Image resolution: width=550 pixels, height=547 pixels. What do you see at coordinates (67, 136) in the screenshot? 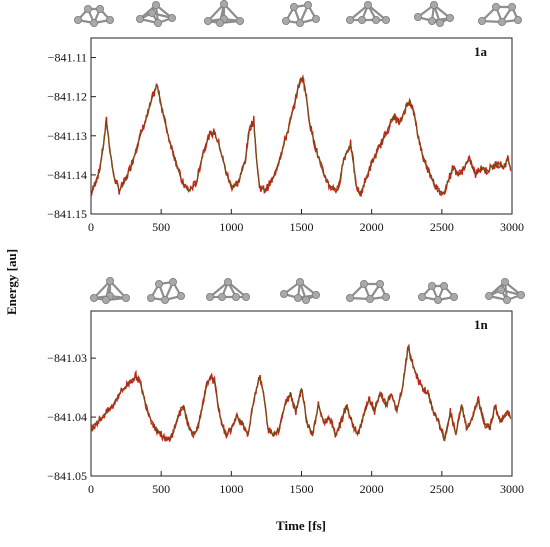
I see `y-tick-label: −841.13` at bounding box center [67, 136].